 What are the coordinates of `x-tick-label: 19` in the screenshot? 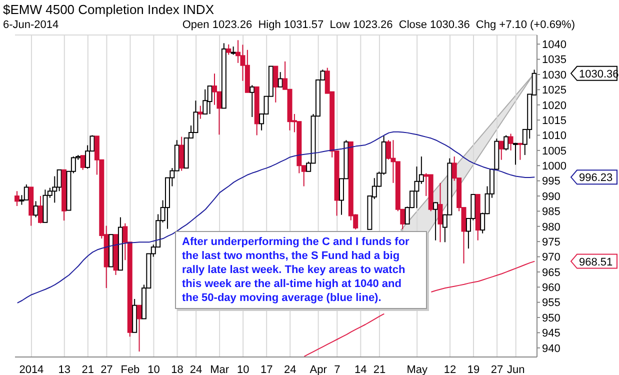 It's located at (473, 369).